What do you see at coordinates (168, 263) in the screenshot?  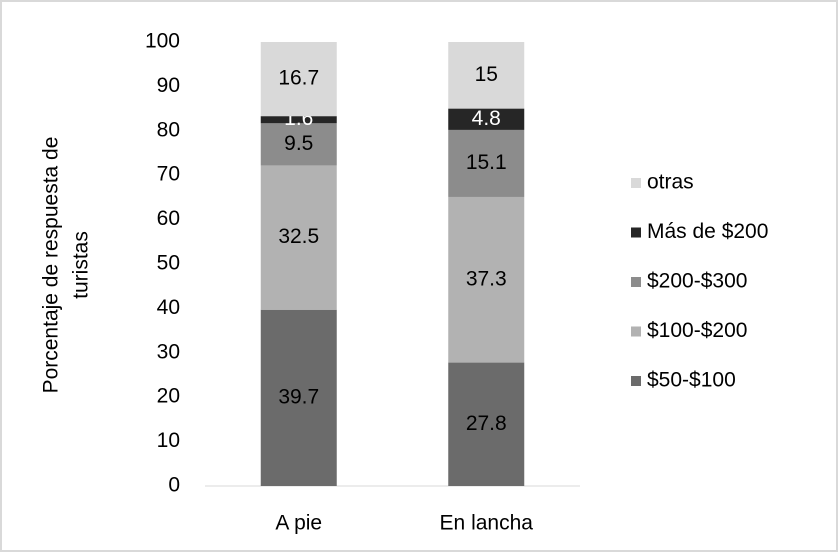 I see `y-tick-label: 50` at bounding box center [168, 263].